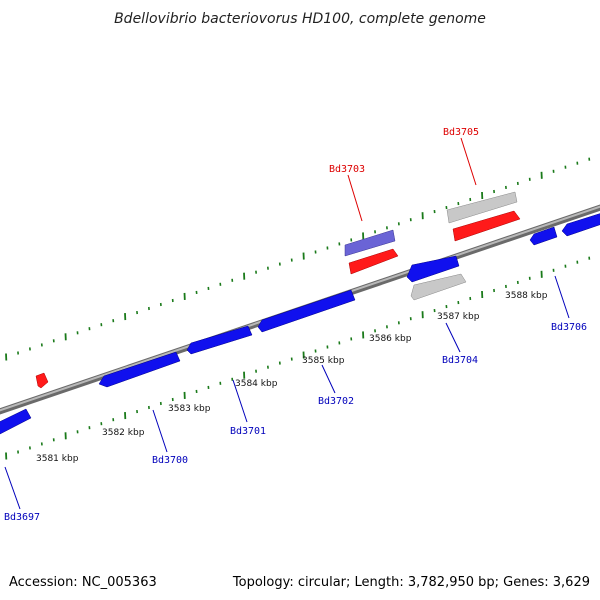 This screenshot has width=600, height=600. What do you see at coordinates (526, 296) in the screenshot?
I see `kbp-label: 3588 kbp` at bounding box center [526, 296].